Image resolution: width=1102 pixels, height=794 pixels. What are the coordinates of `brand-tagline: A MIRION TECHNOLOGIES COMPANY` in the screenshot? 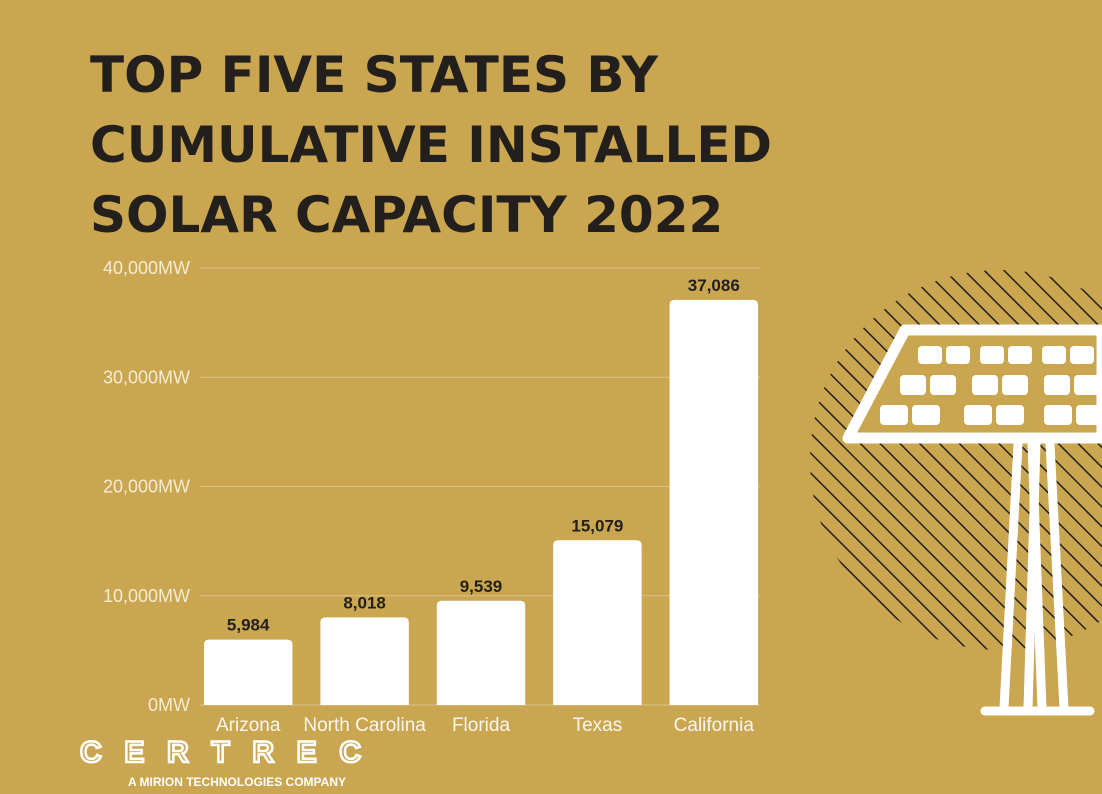 It's located at (237, 782).